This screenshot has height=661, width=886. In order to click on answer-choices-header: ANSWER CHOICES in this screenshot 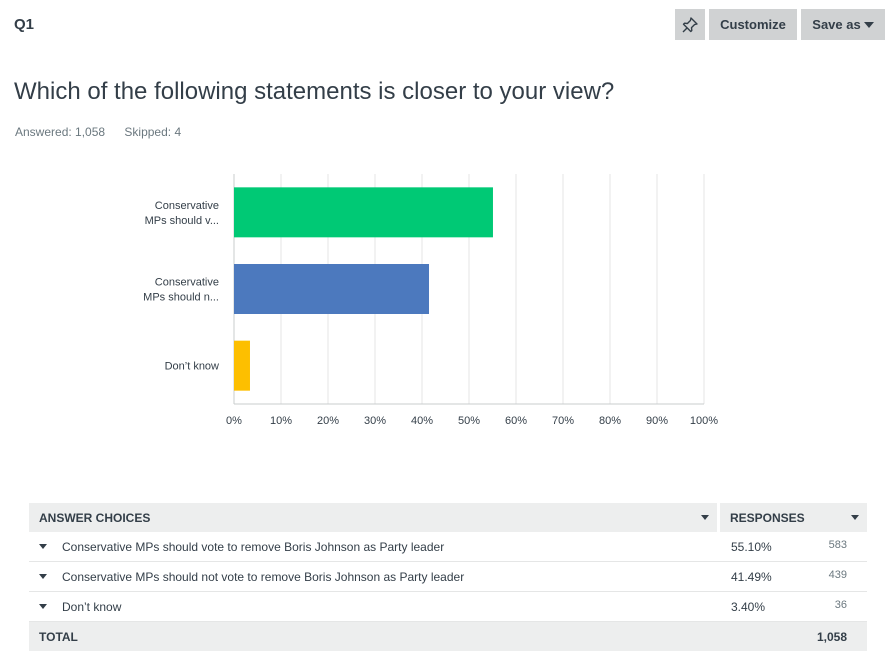, I will do `click(374, 517)`.